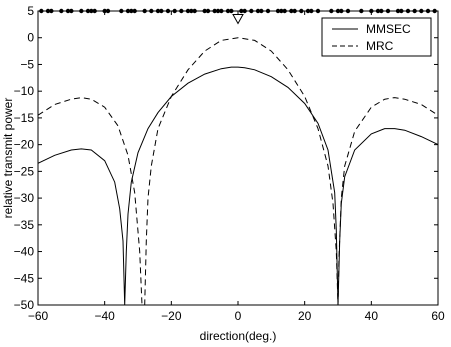 This screenshot has width=451, height=347. I want to click on x-tick-label: 60, so click(438, 316).